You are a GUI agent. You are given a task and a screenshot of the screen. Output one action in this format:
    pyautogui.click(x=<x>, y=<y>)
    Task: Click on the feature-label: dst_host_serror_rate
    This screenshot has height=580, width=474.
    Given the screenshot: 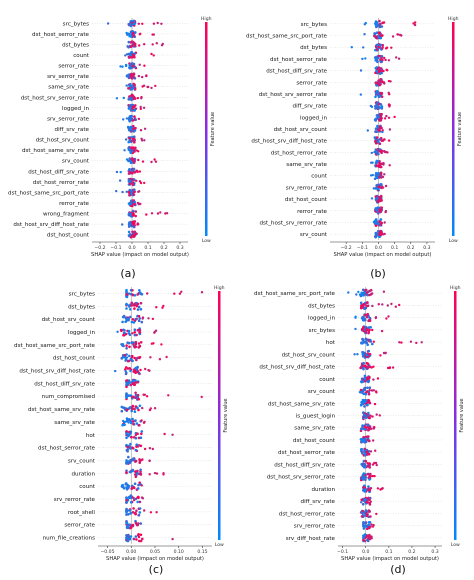 What is the action you would take?
    pyautogui.click(x=299, y=60)
    